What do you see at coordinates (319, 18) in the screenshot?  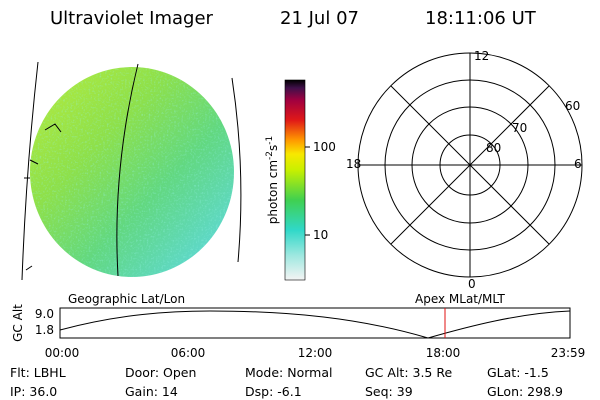 I see `date: 21 Jul 07` at bounding box center [319, 18].